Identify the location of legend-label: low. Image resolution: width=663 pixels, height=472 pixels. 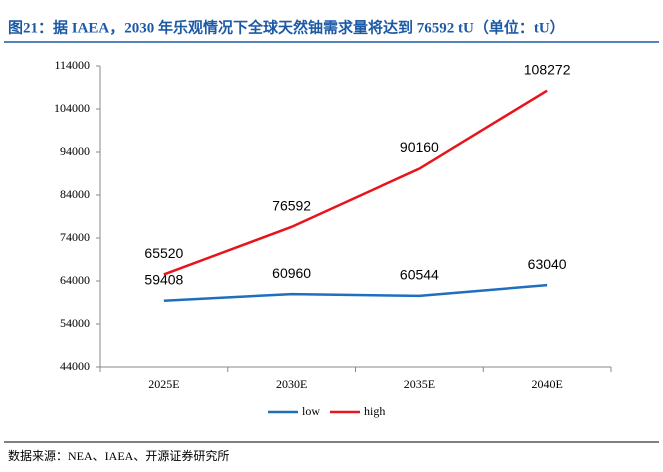
(311, 411).